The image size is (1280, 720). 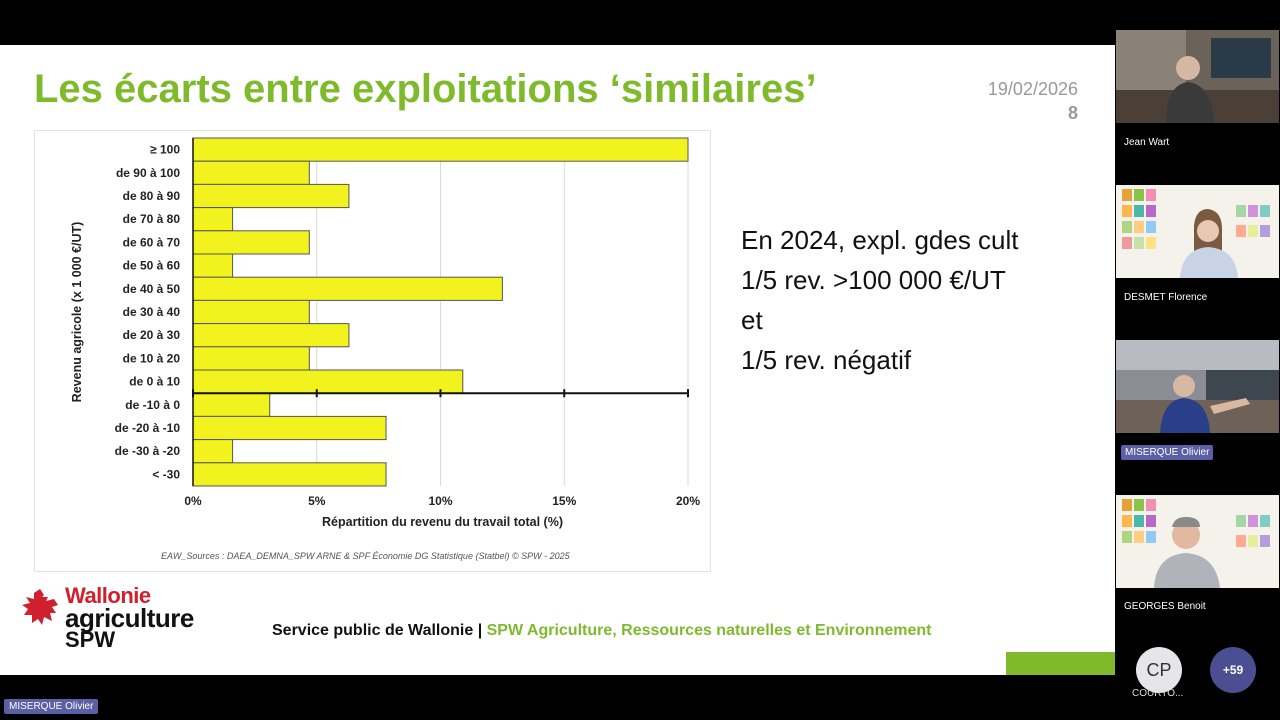 I want to click on participant-name: DESMET Florence, so click(x=1166, y=297).